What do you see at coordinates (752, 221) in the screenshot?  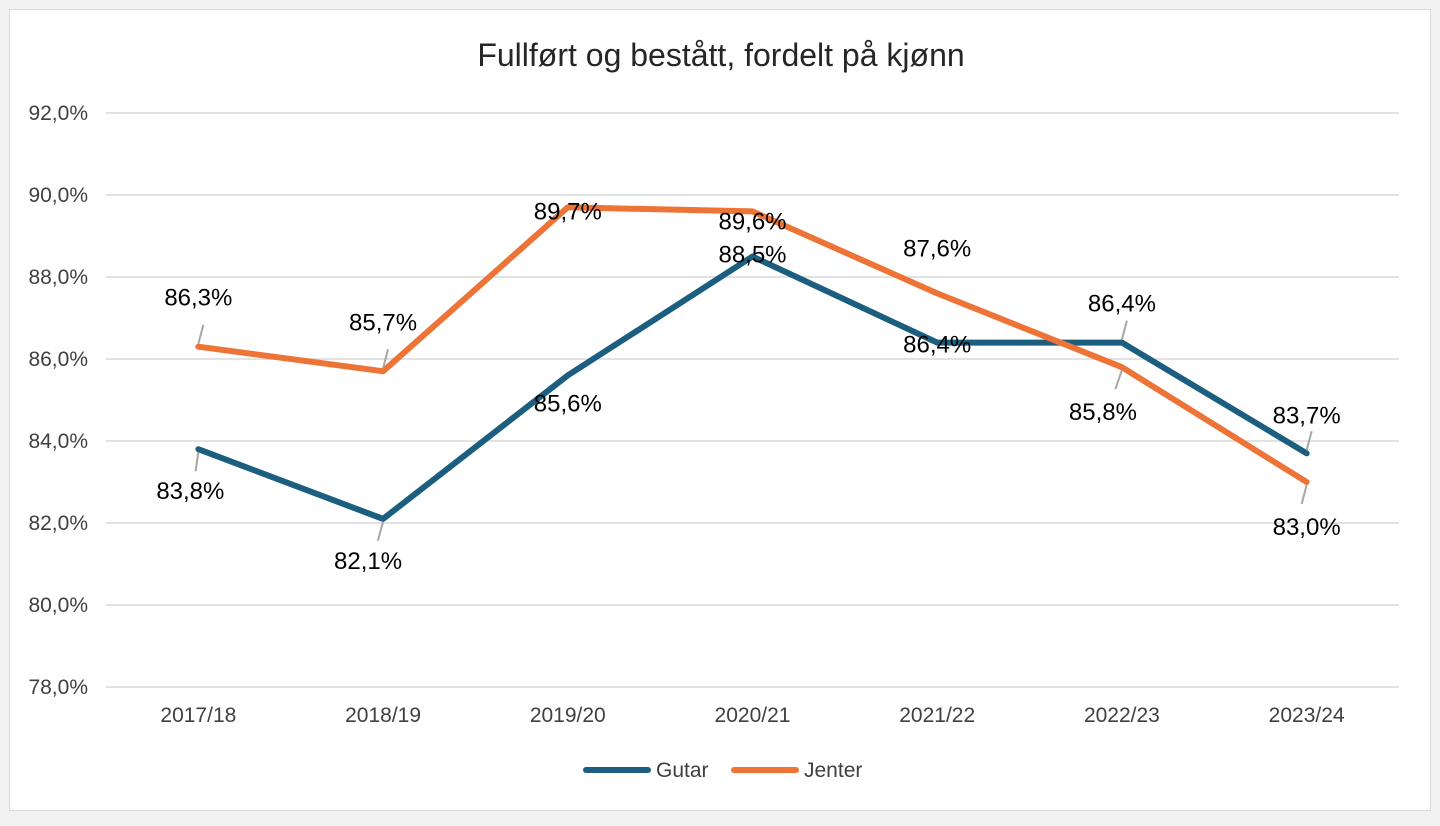 I see `data-label: 89,6%` at bounding box center [752, 221].